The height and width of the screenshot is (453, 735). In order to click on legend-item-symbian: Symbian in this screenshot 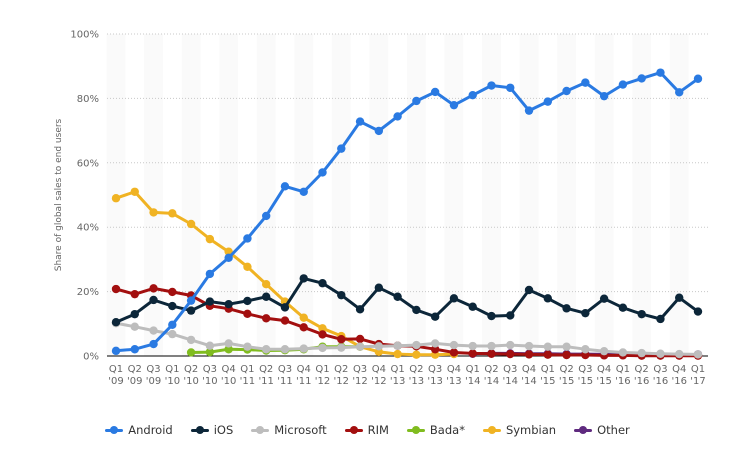, I will do `click(519, 430)`.